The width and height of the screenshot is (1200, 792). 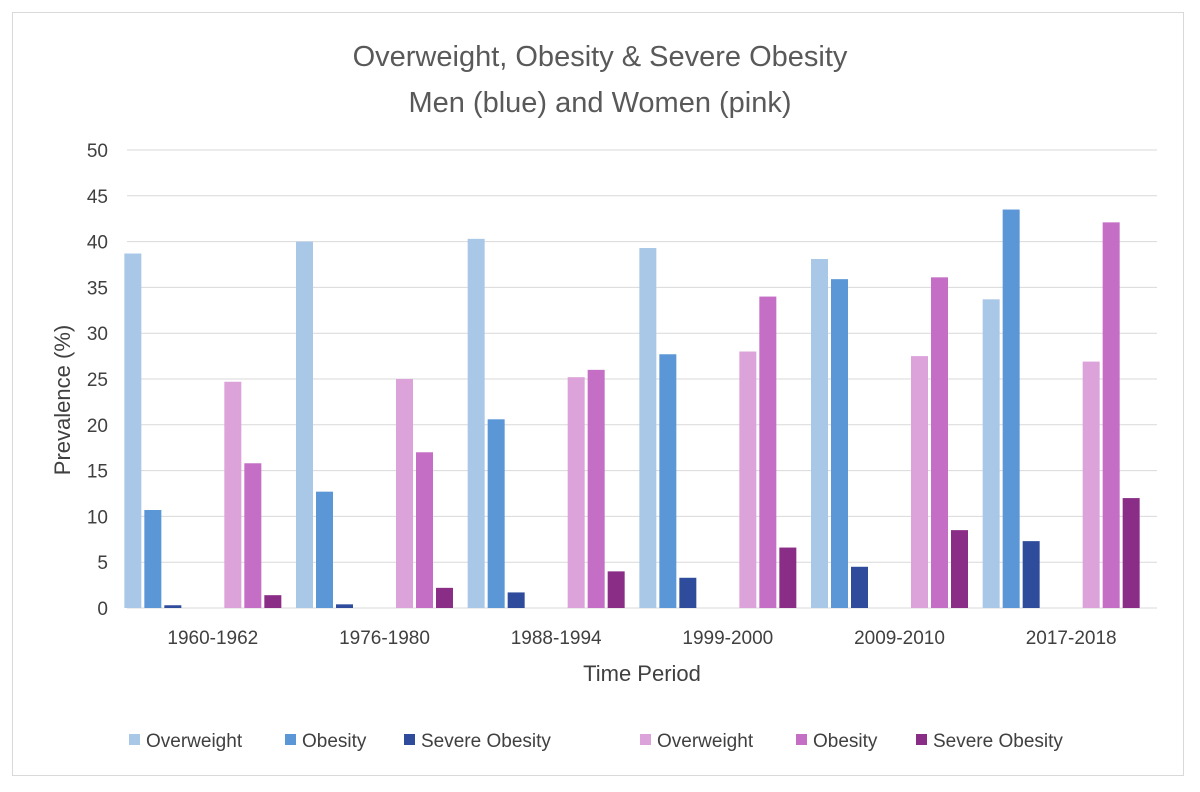 I want to click on y-tick-label: 25, so click(x=97, y=380).